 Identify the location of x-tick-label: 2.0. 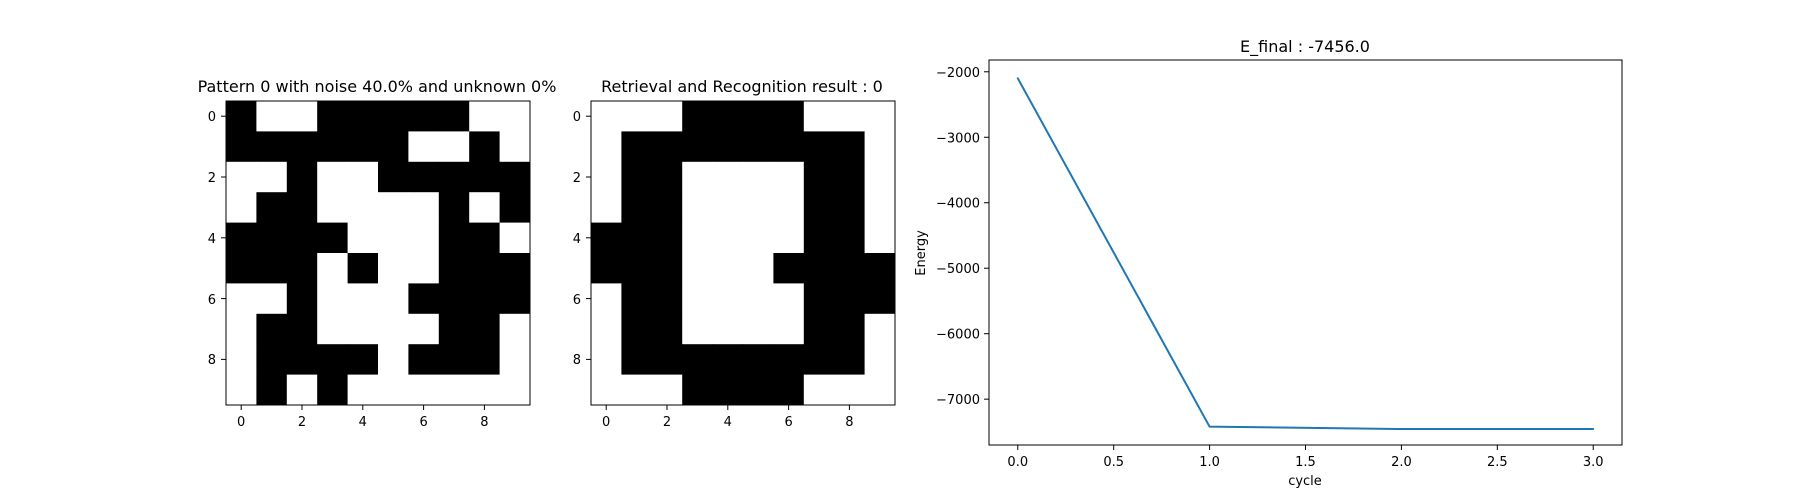
(1401, 462).